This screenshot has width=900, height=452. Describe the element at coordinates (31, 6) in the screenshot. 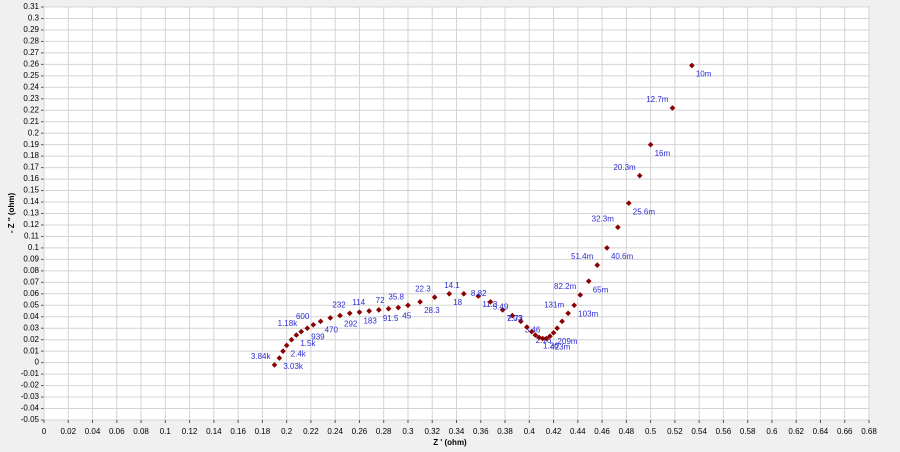

I see `y-tick-label: 0.31` at that location.